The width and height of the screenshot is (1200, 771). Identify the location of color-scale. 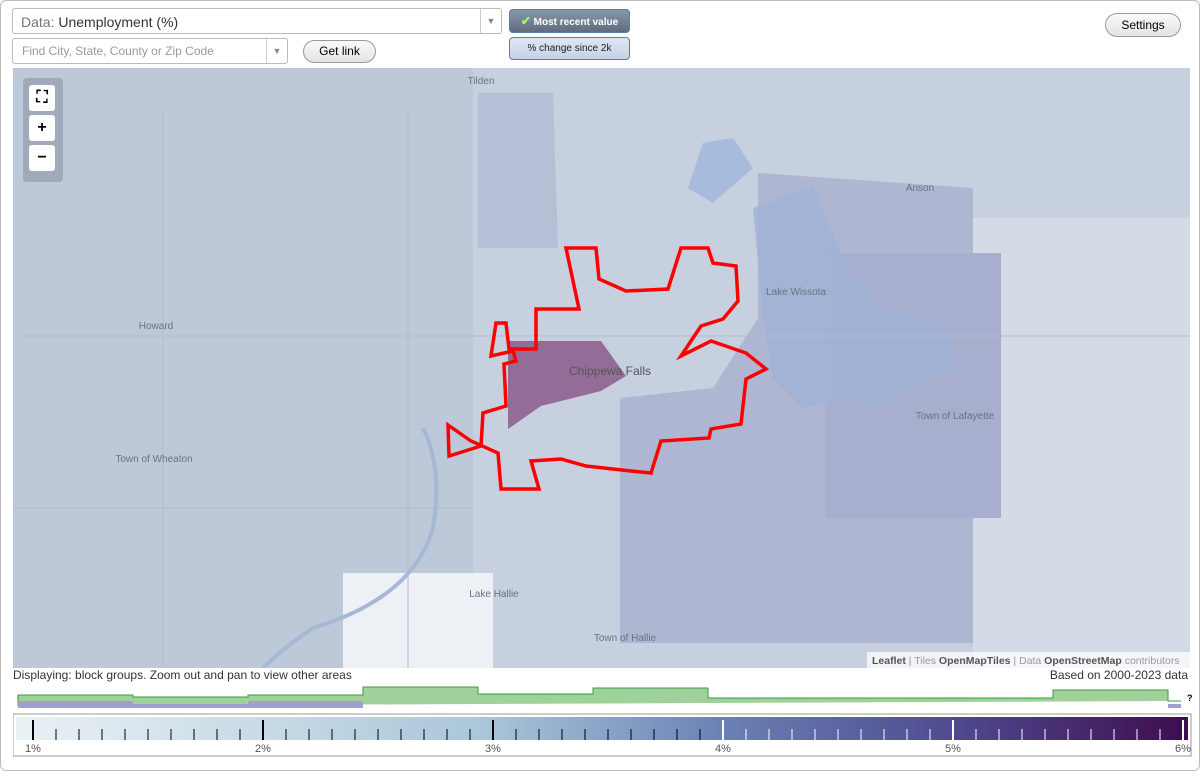
(602, 728).